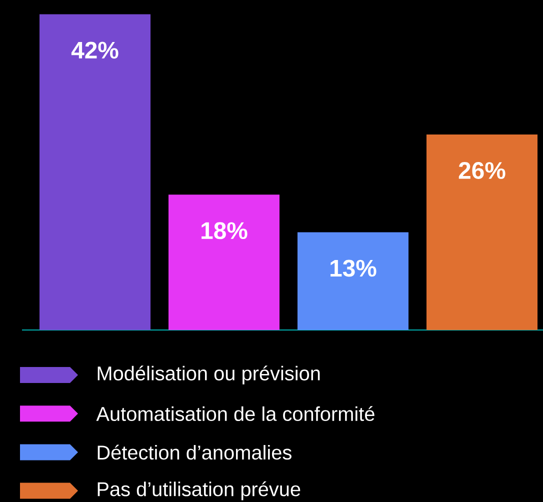 The width and height of the screenshot is (543, 502). What do you see at coordinates (235, 414) in the screenshot?
I see `legend-label: Automatisation de la conformité` at bounding box center [235, 414].